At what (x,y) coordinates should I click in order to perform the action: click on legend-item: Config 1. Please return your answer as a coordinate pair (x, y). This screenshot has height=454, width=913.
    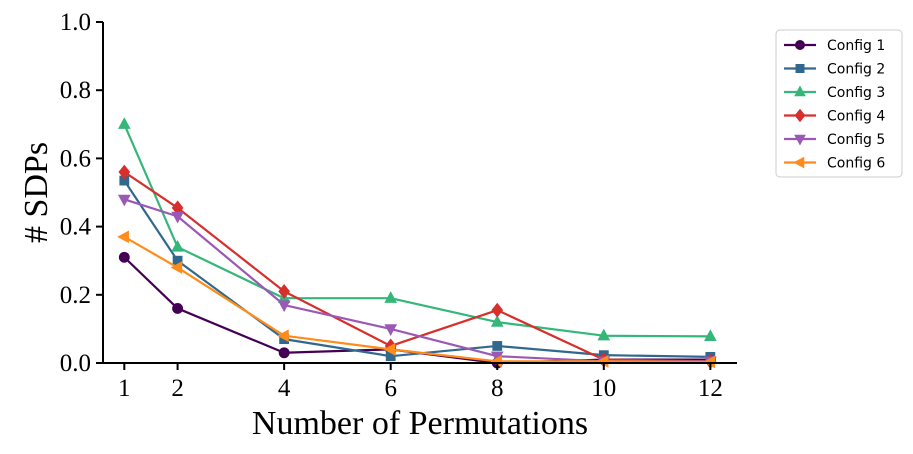
    Looking at the image, I should click on (834, 46).